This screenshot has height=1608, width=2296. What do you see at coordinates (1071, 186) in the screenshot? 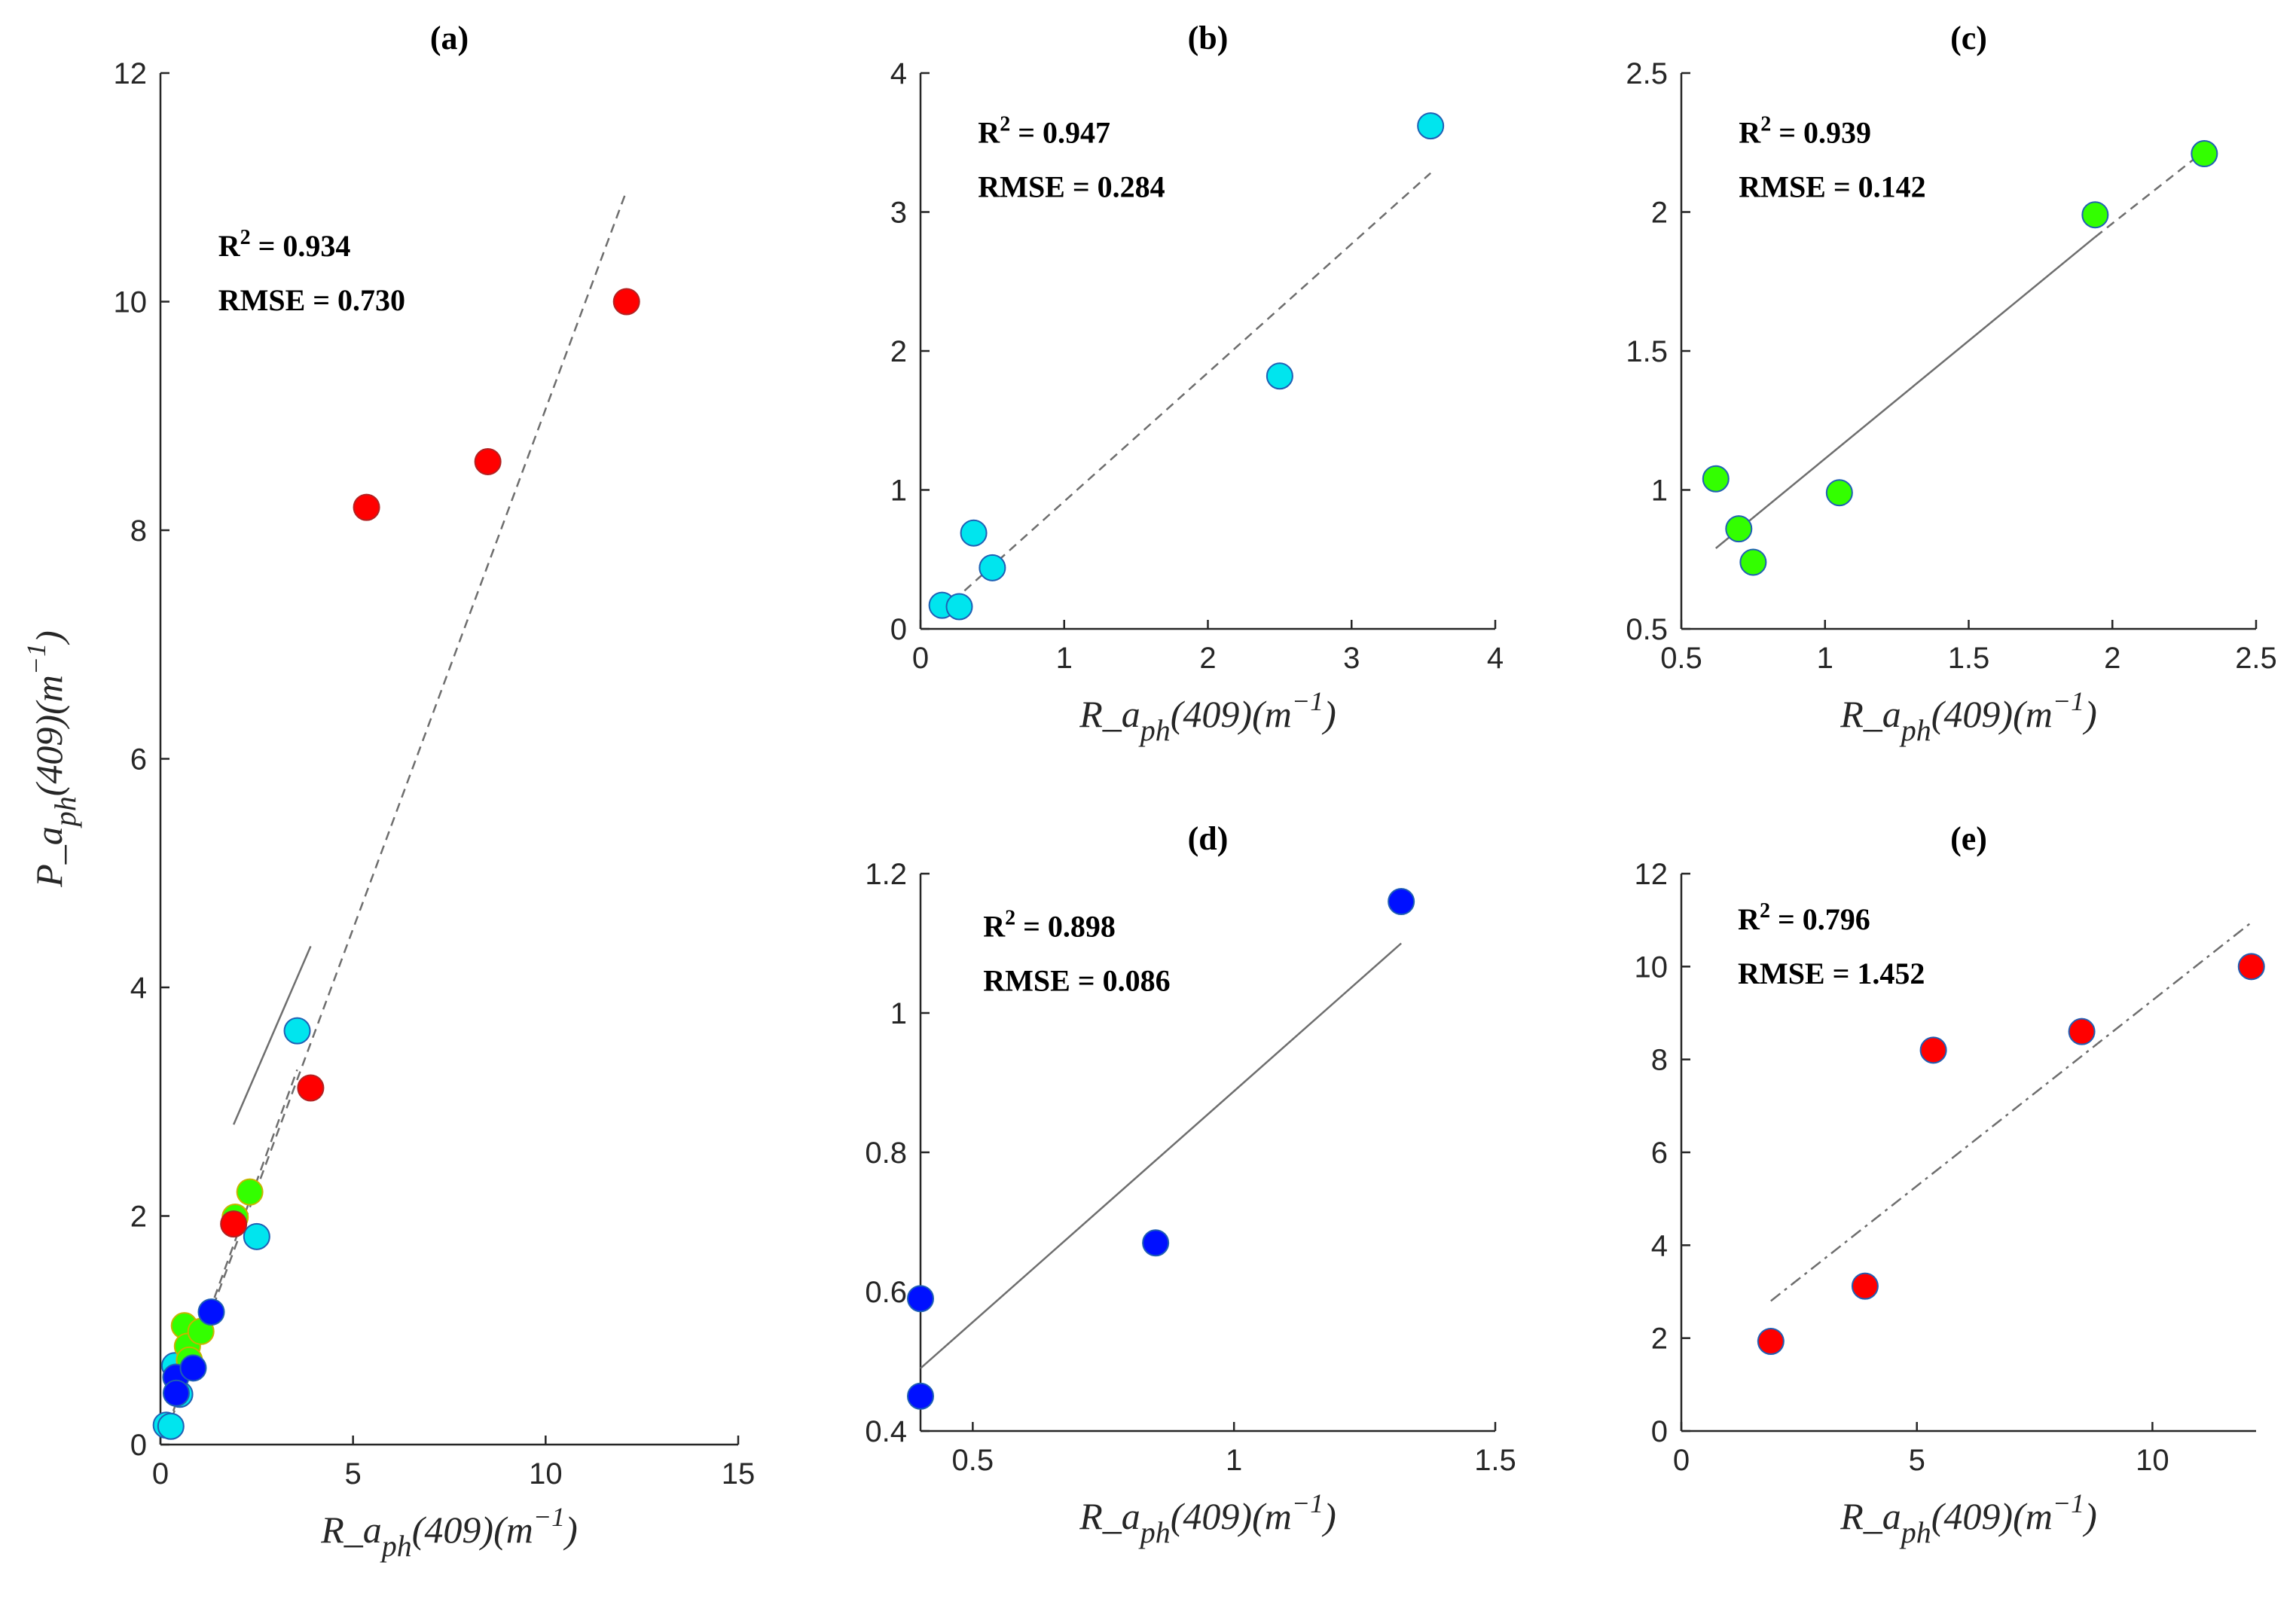
I see `rmse-label: RMSE = 0.284` at bounding box center [1071, 186].